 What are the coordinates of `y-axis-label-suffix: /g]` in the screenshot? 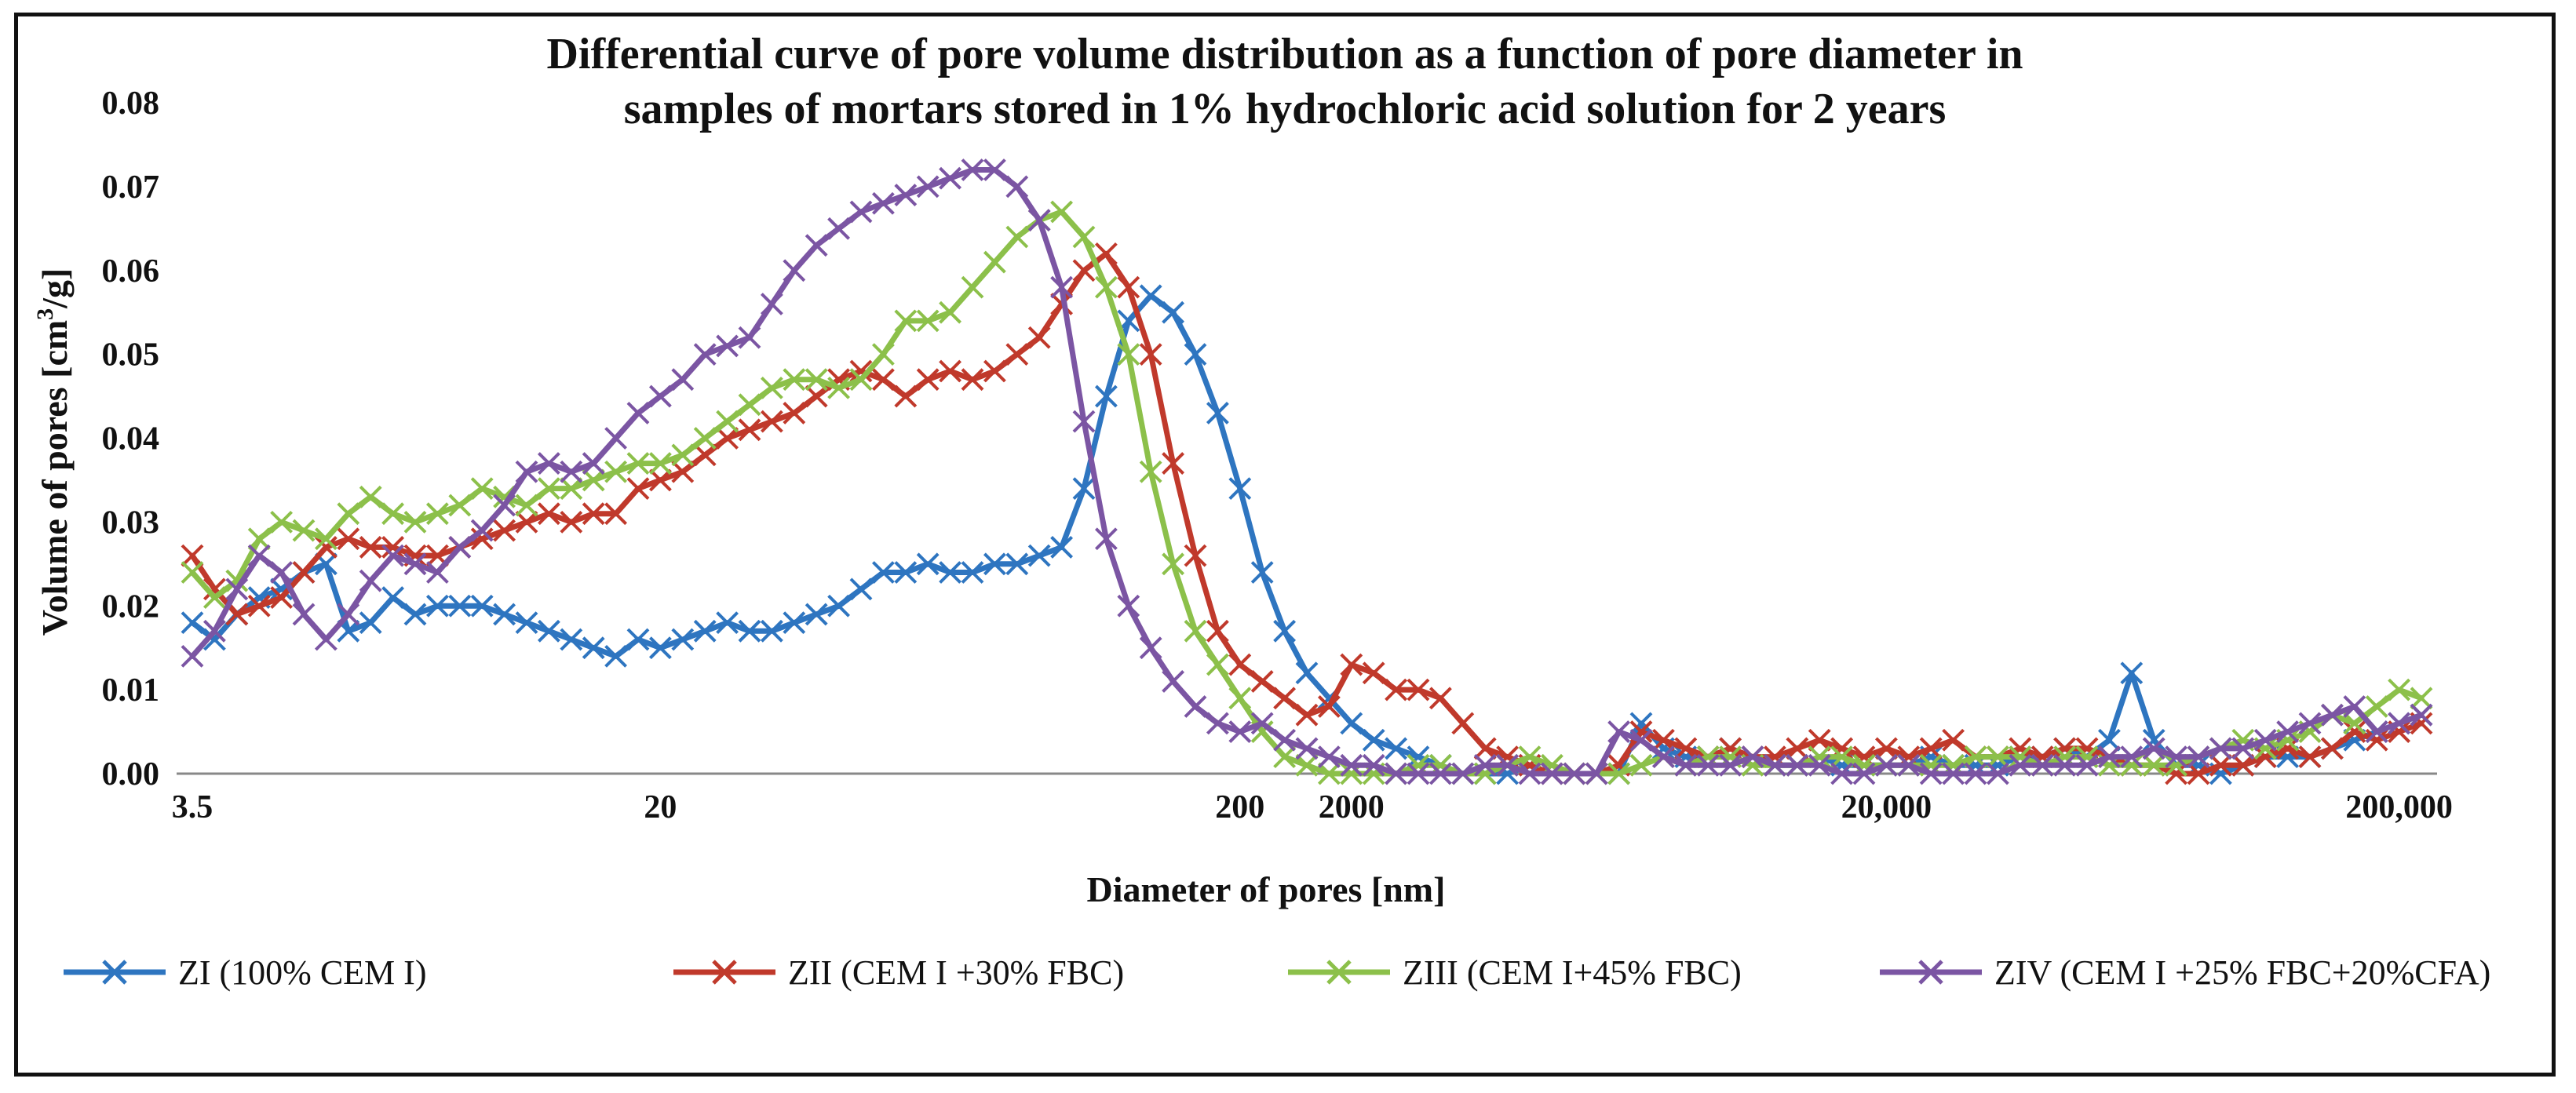 It's located at (55, 288).